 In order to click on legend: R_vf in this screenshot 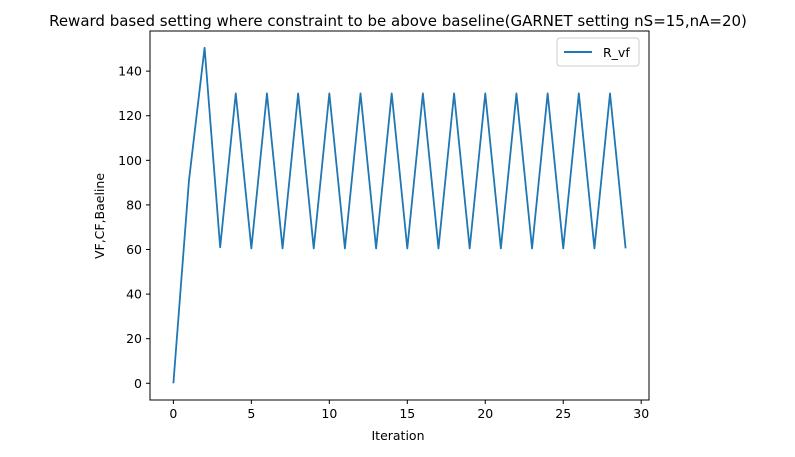, I will do `click(598, 52)`.